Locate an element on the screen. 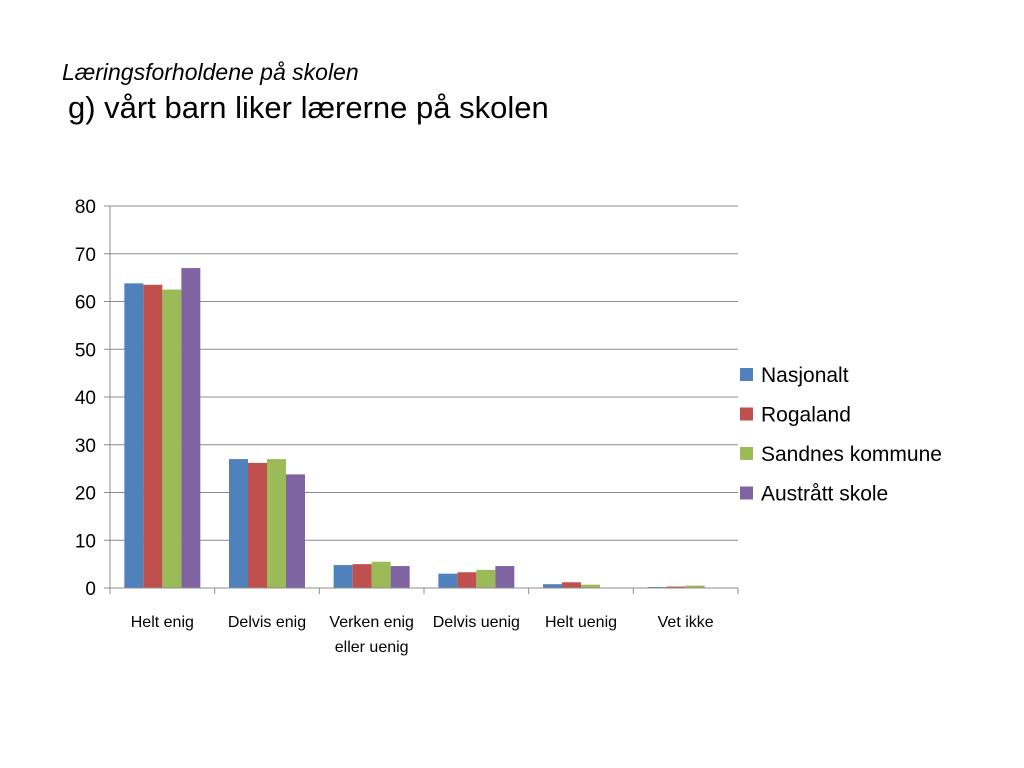 The height and width of the screenshot is (768, 1024). legend-label: Nasjonalt is located at coordinates (805, 375).